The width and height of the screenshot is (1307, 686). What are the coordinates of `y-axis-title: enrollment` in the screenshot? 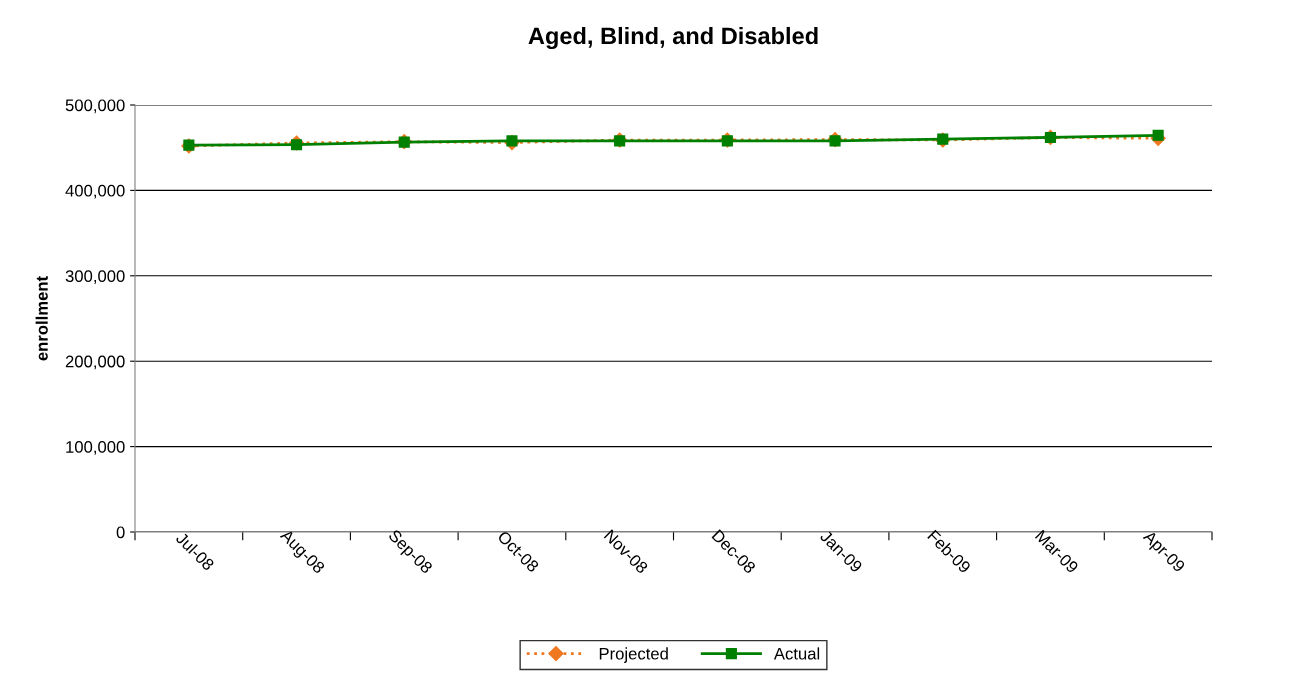 It's located at (41, 318).